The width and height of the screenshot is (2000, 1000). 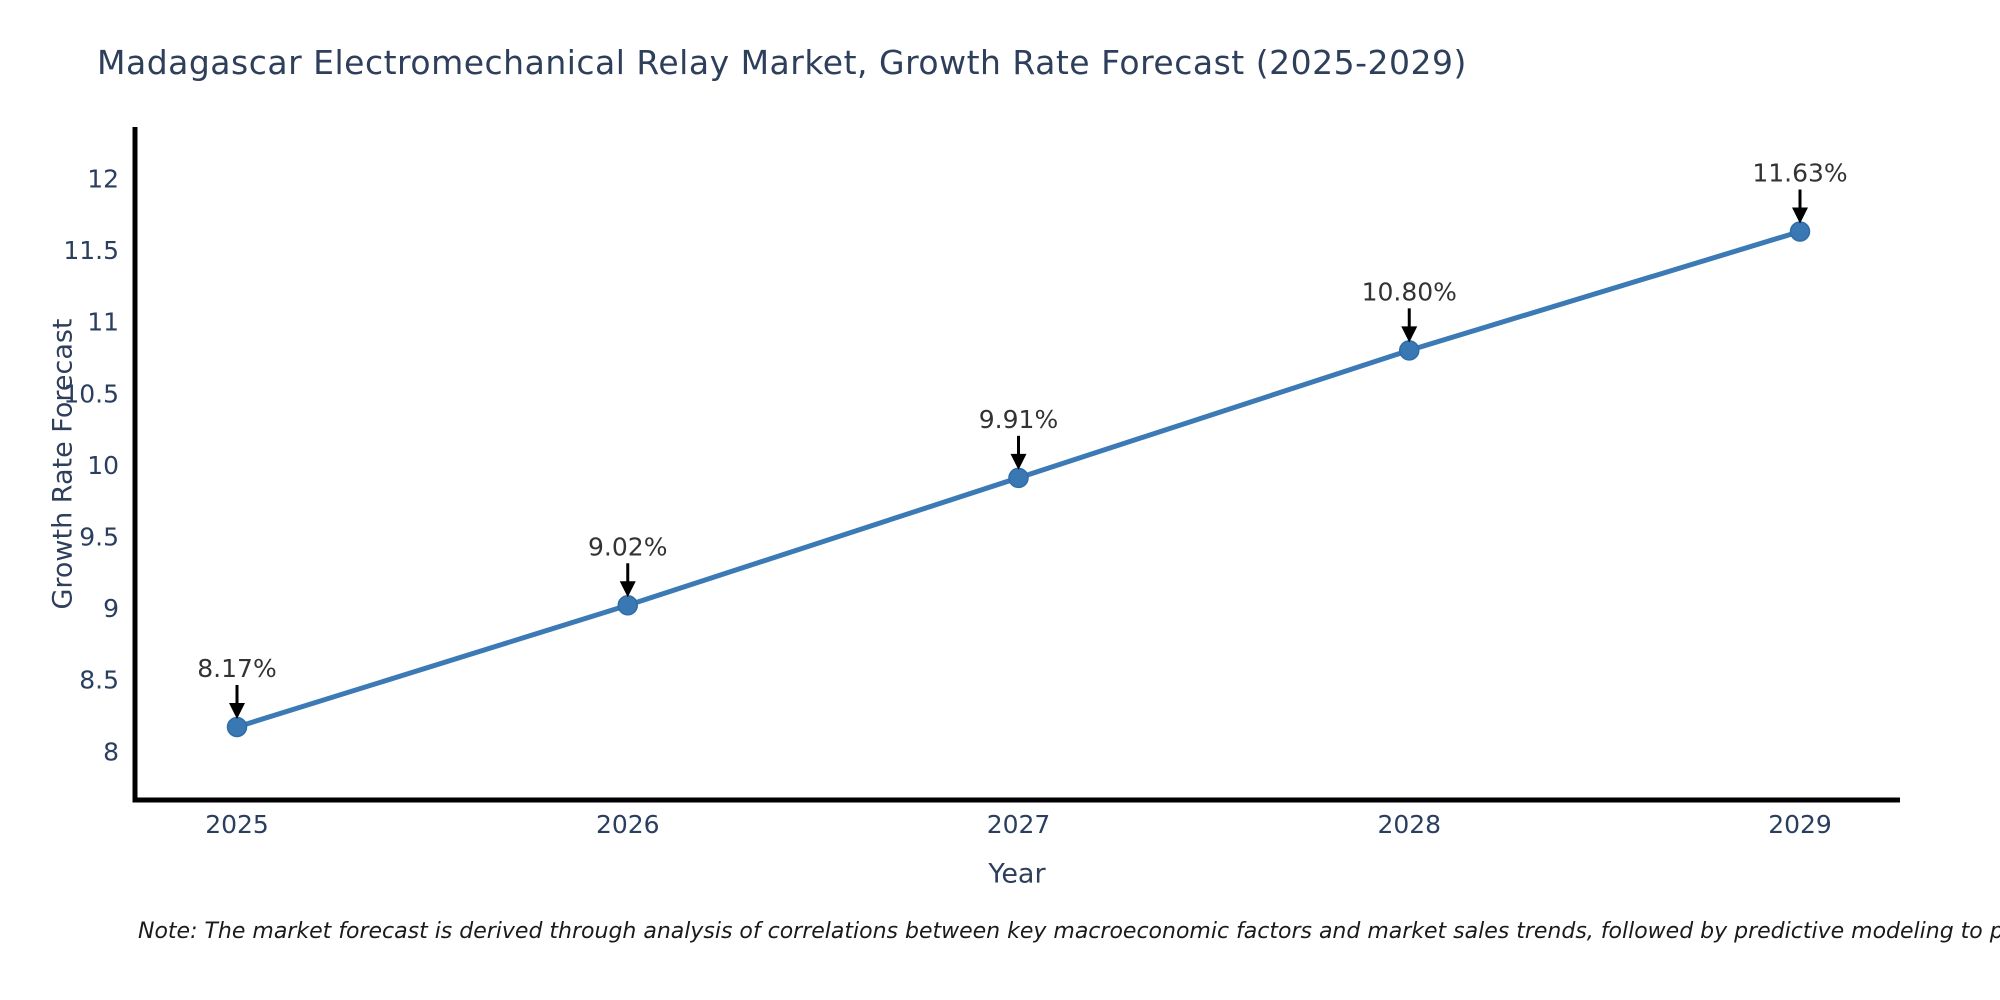 I want to click on x-tick-label: 2025, so click(x=237, y=824).